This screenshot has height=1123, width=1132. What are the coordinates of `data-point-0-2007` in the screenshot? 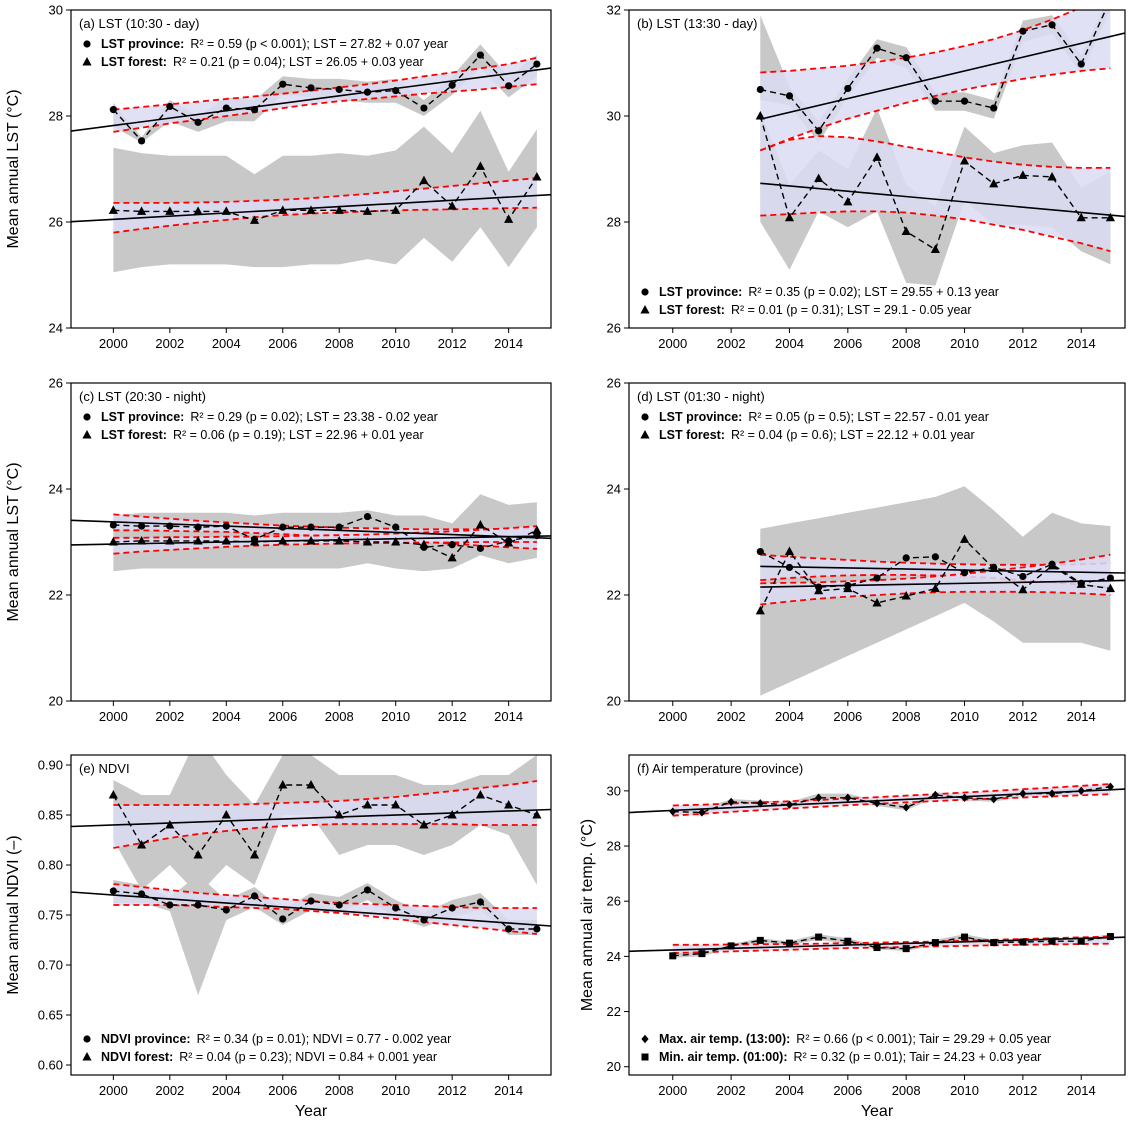 It's located at (311, 901).